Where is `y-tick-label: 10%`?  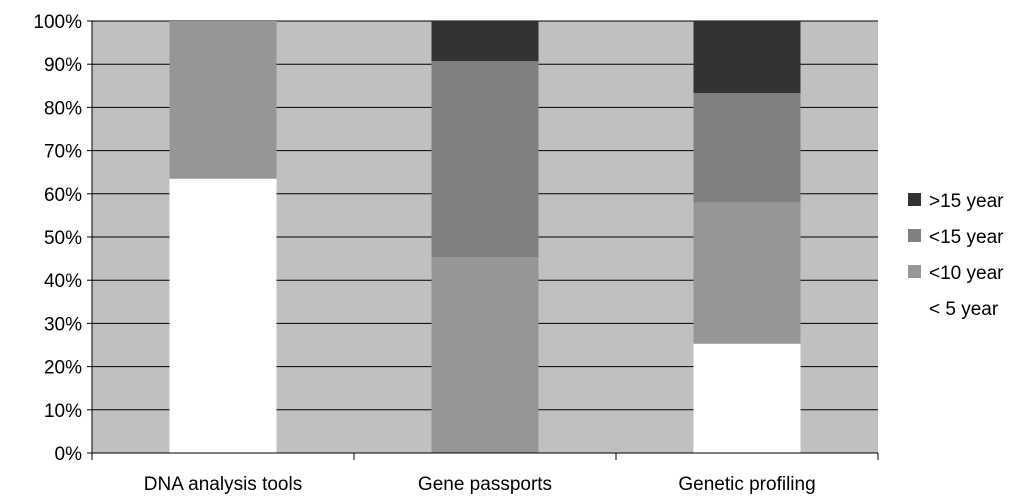 y-tick-label: 10% is located at coordinates (63, 411).